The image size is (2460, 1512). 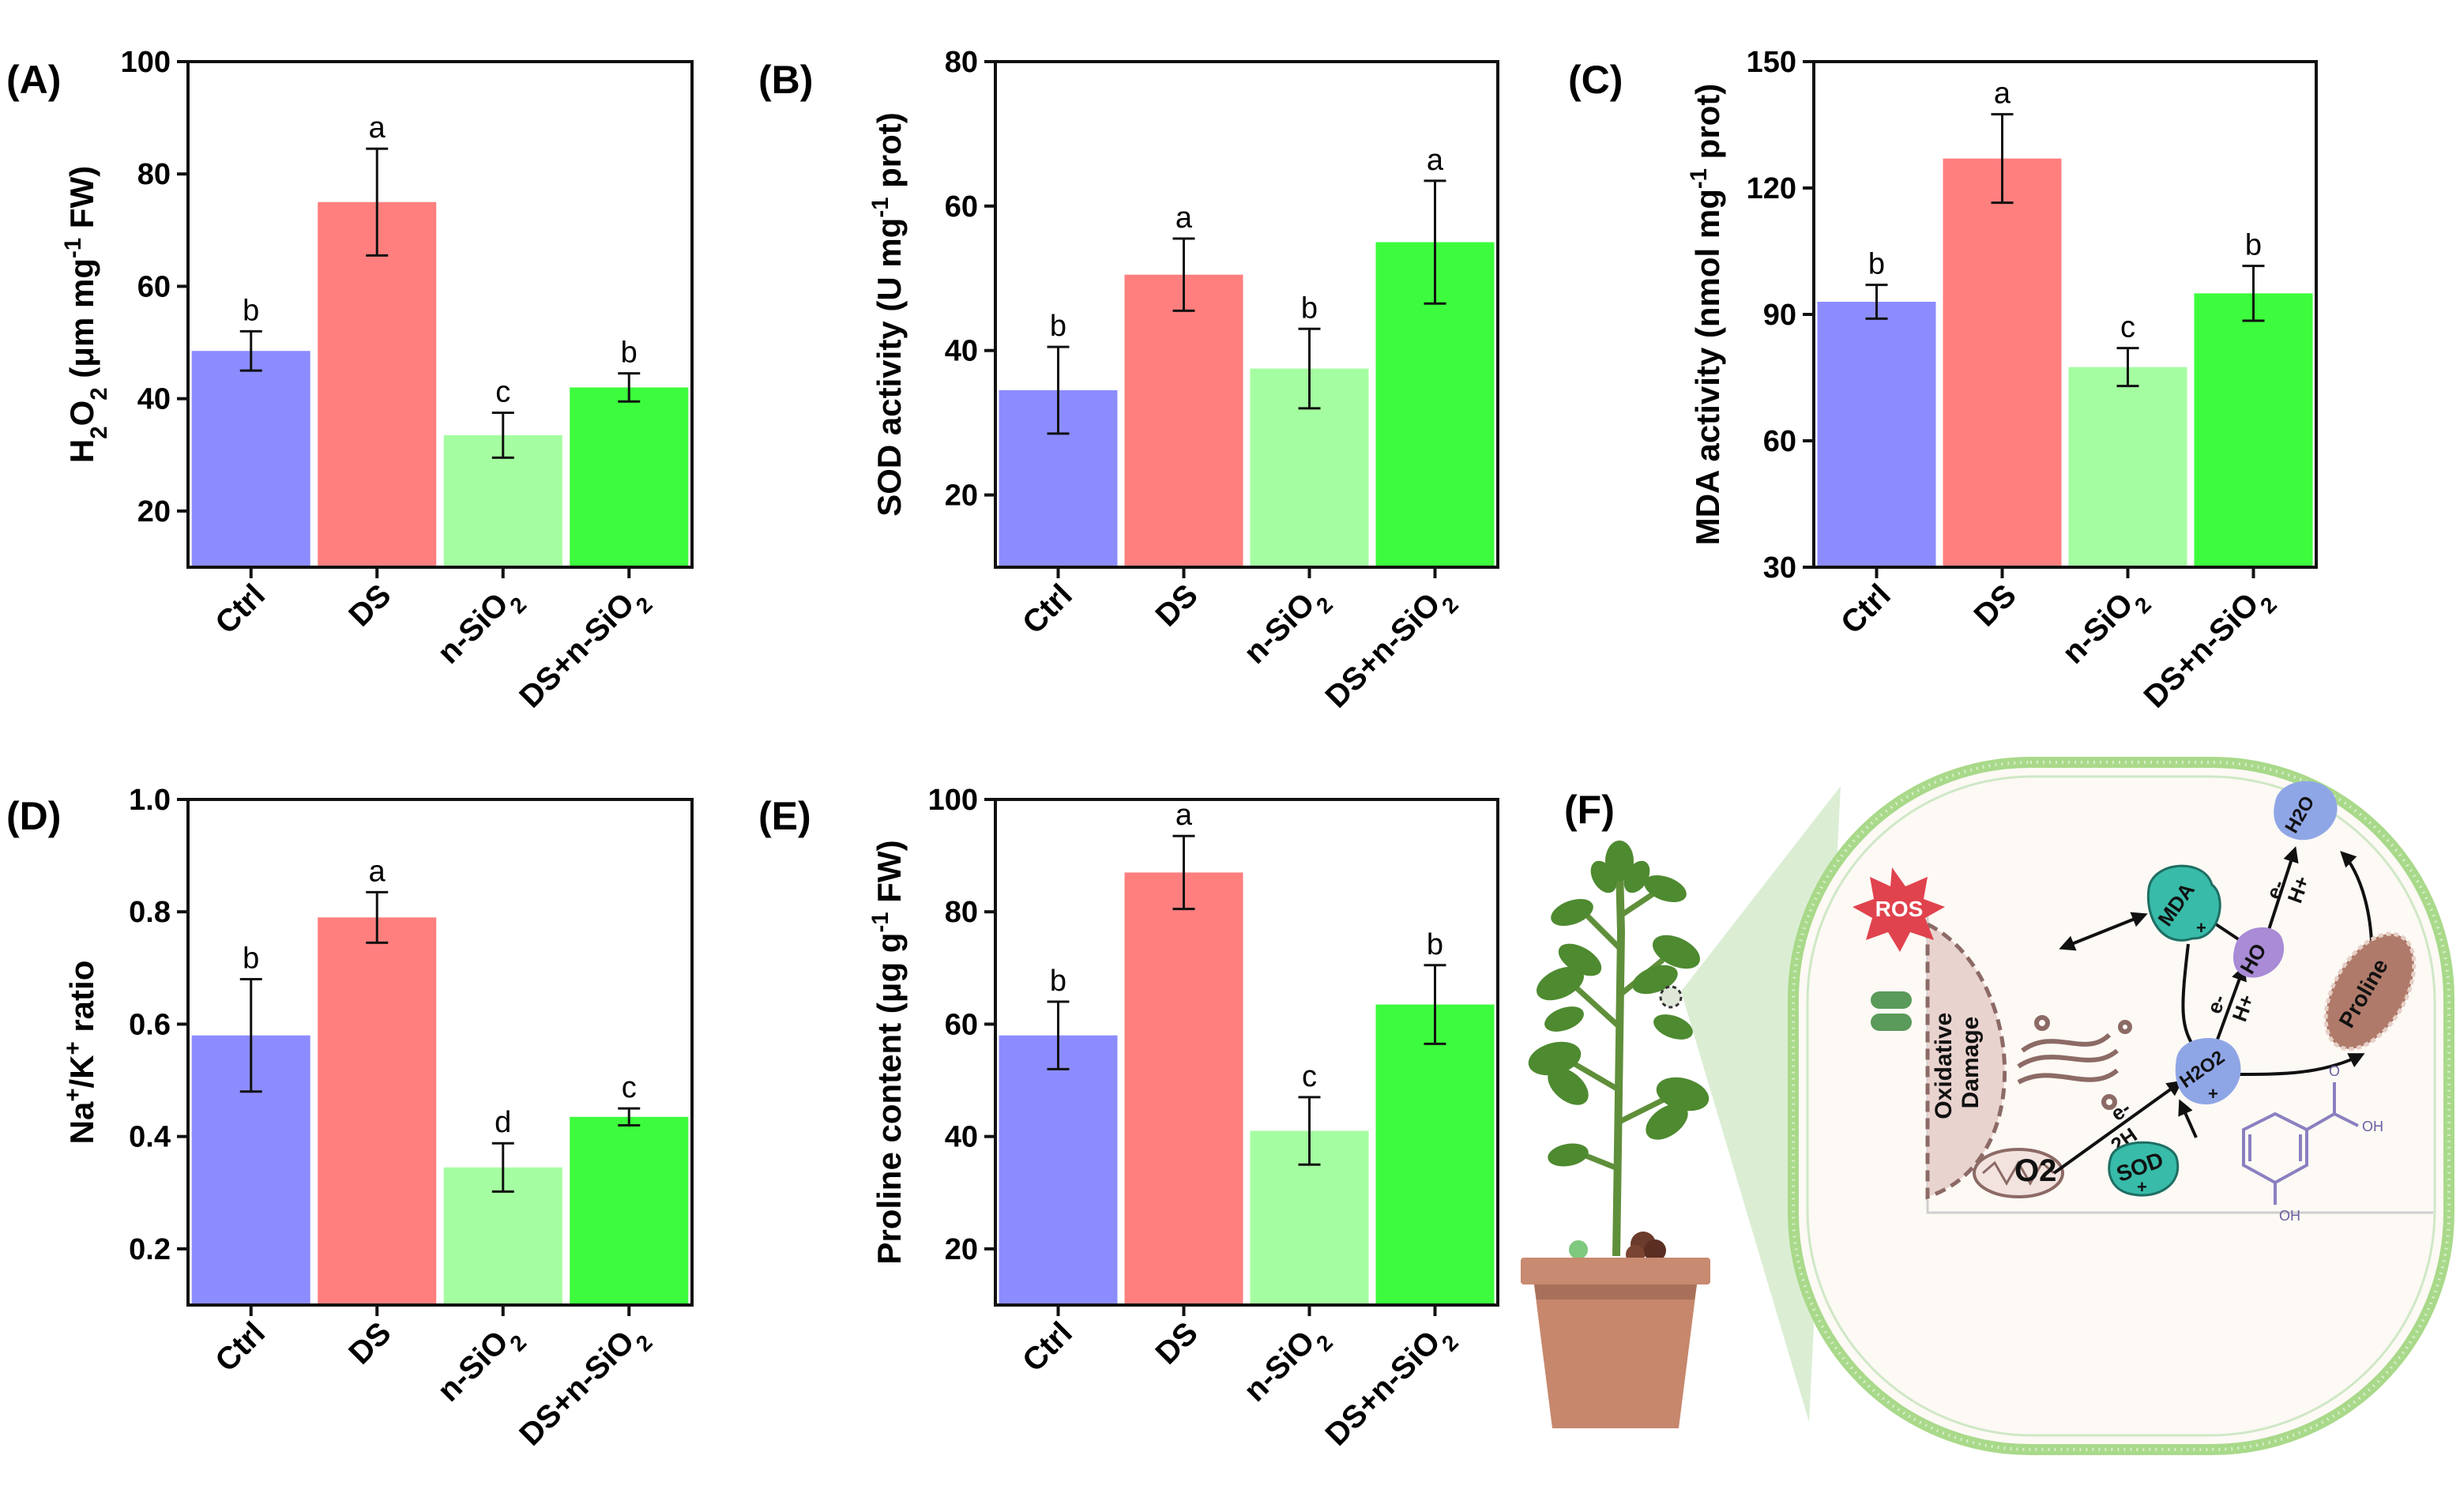 I want to click on o2-label: O2, so click(x=2035, y=1170).